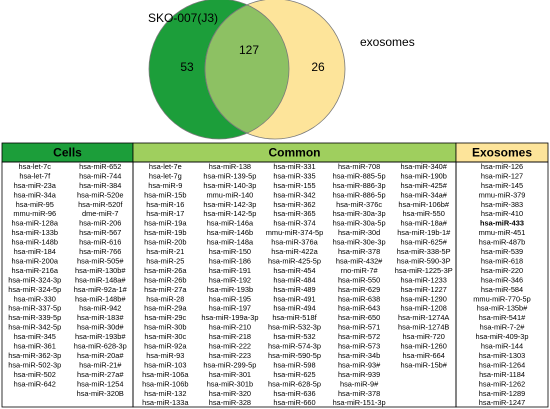 The height and width of the screenshot is (409, 550). Describe the element at coordinates (502, 279) in the screenshot. I see `mirna-name: hsa-miR-346` at that location.